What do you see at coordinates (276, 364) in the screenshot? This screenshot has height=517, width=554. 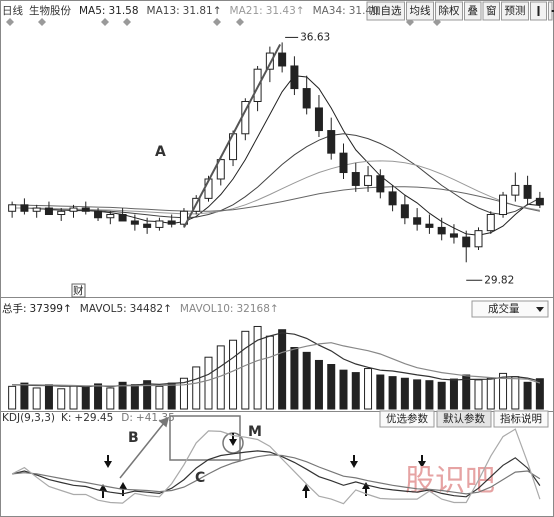 I see `volume-ma-line` at bounding box center [276, 364].